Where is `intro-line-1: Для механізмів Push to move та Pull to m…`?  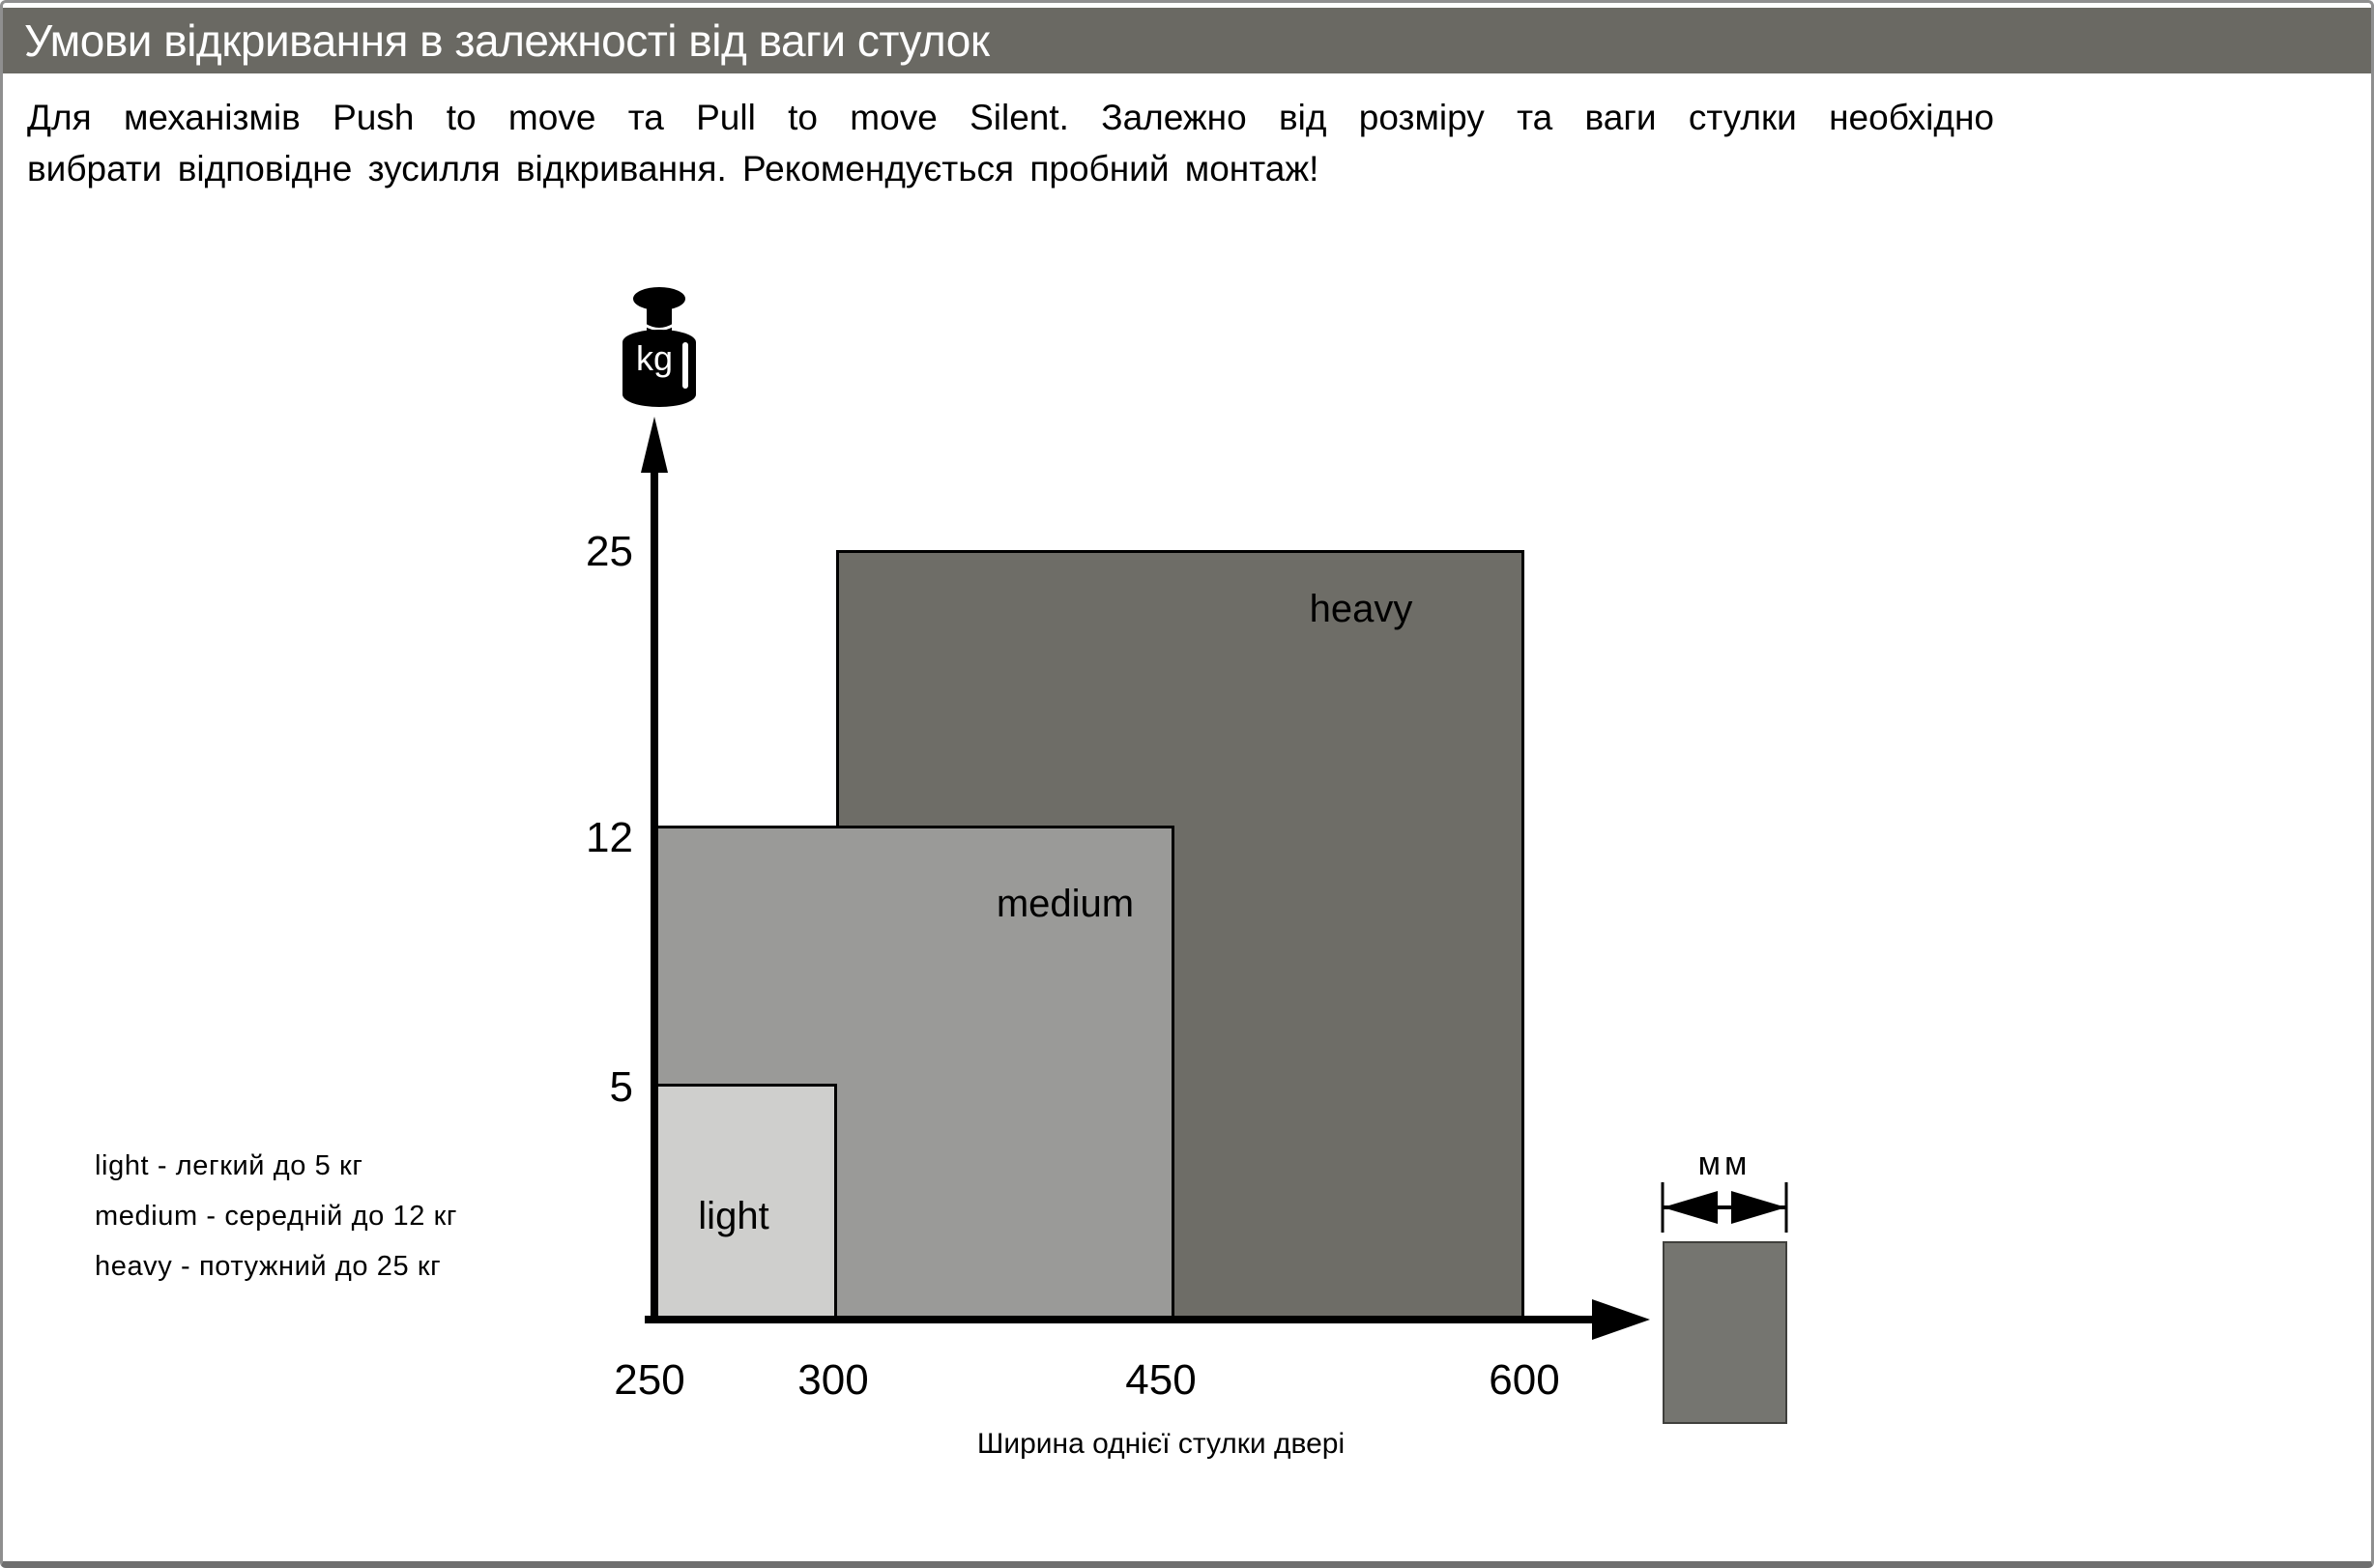 intro-line-1: Для механізмів Push to move та Pull to m… is located at coordinates (1010, 117).